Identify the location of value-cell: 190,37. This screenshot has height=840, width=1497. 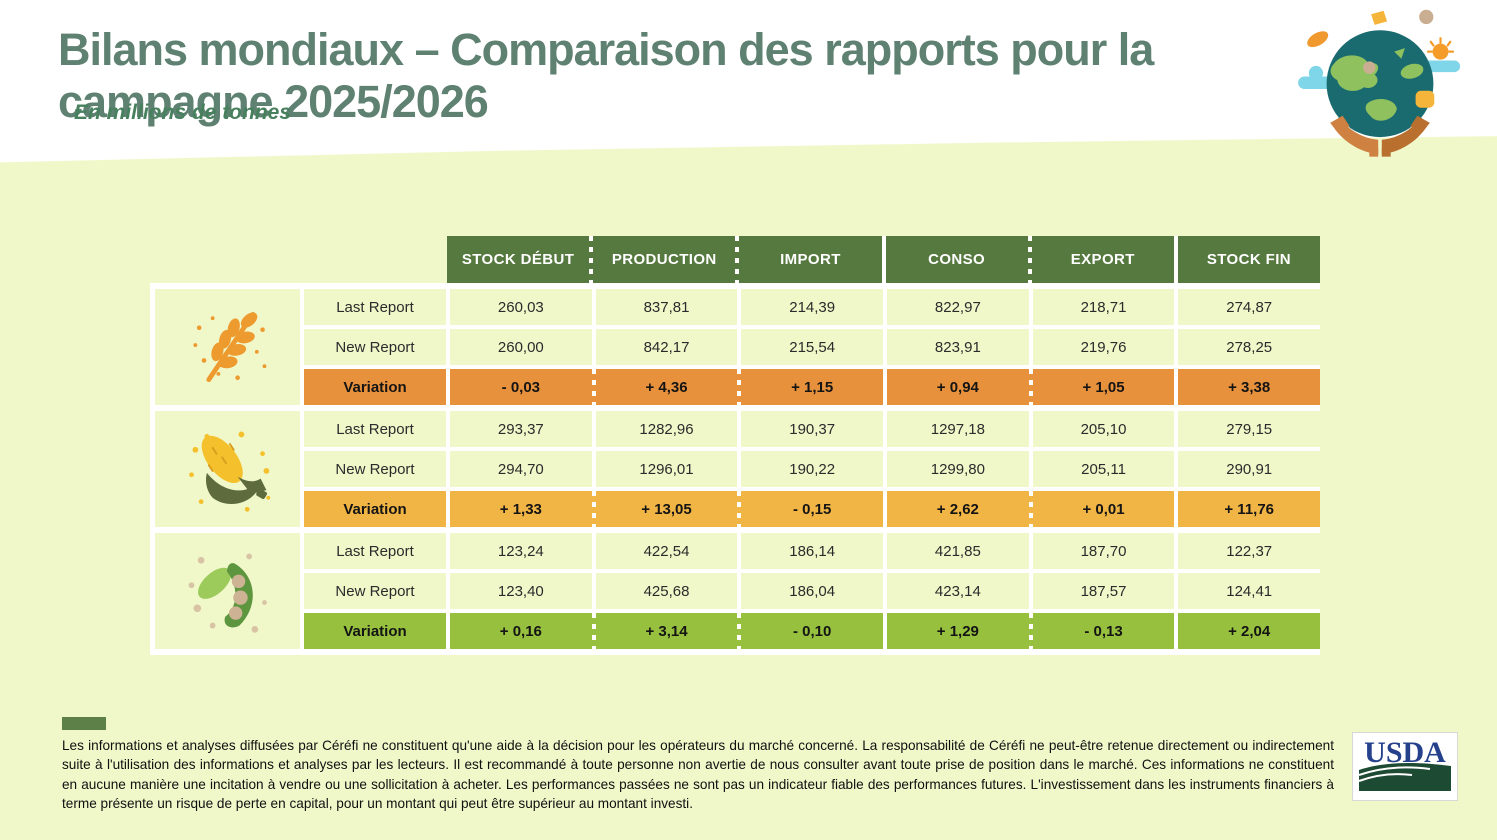
(812, 429).